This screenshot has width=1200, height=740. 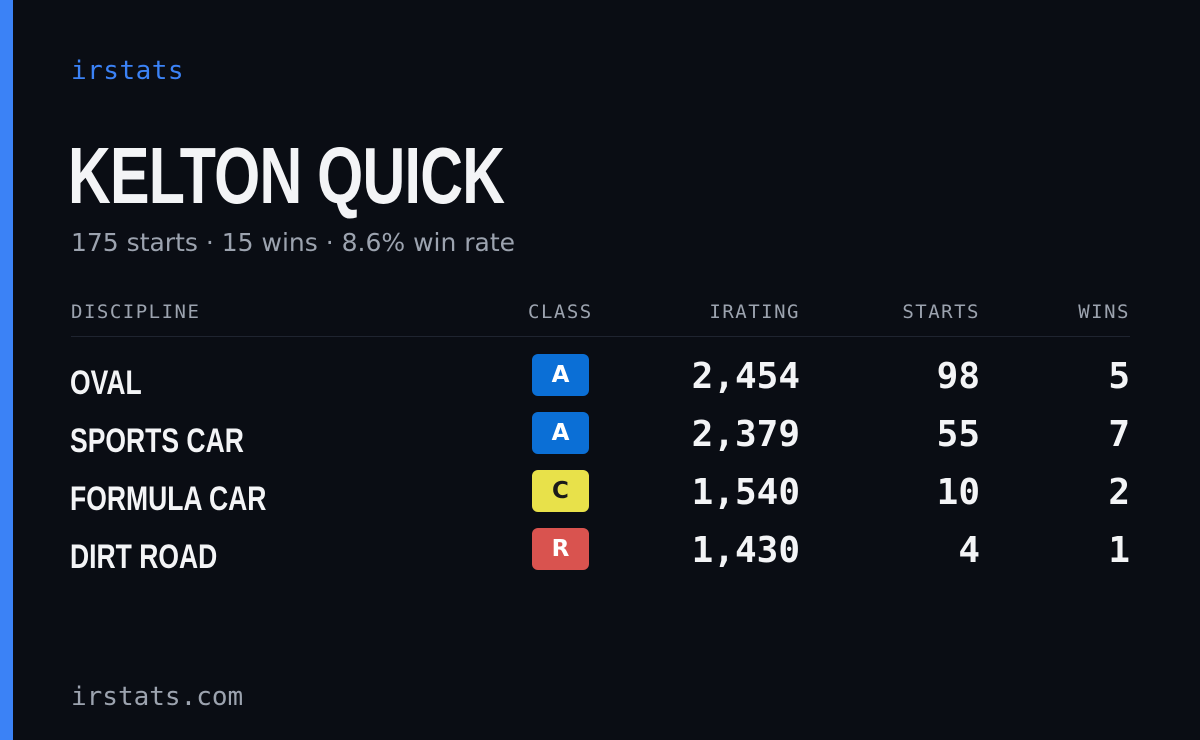 I want to click on table-row: FORMULA CAR C 1,540 10 2, so click(x=600, y=499).